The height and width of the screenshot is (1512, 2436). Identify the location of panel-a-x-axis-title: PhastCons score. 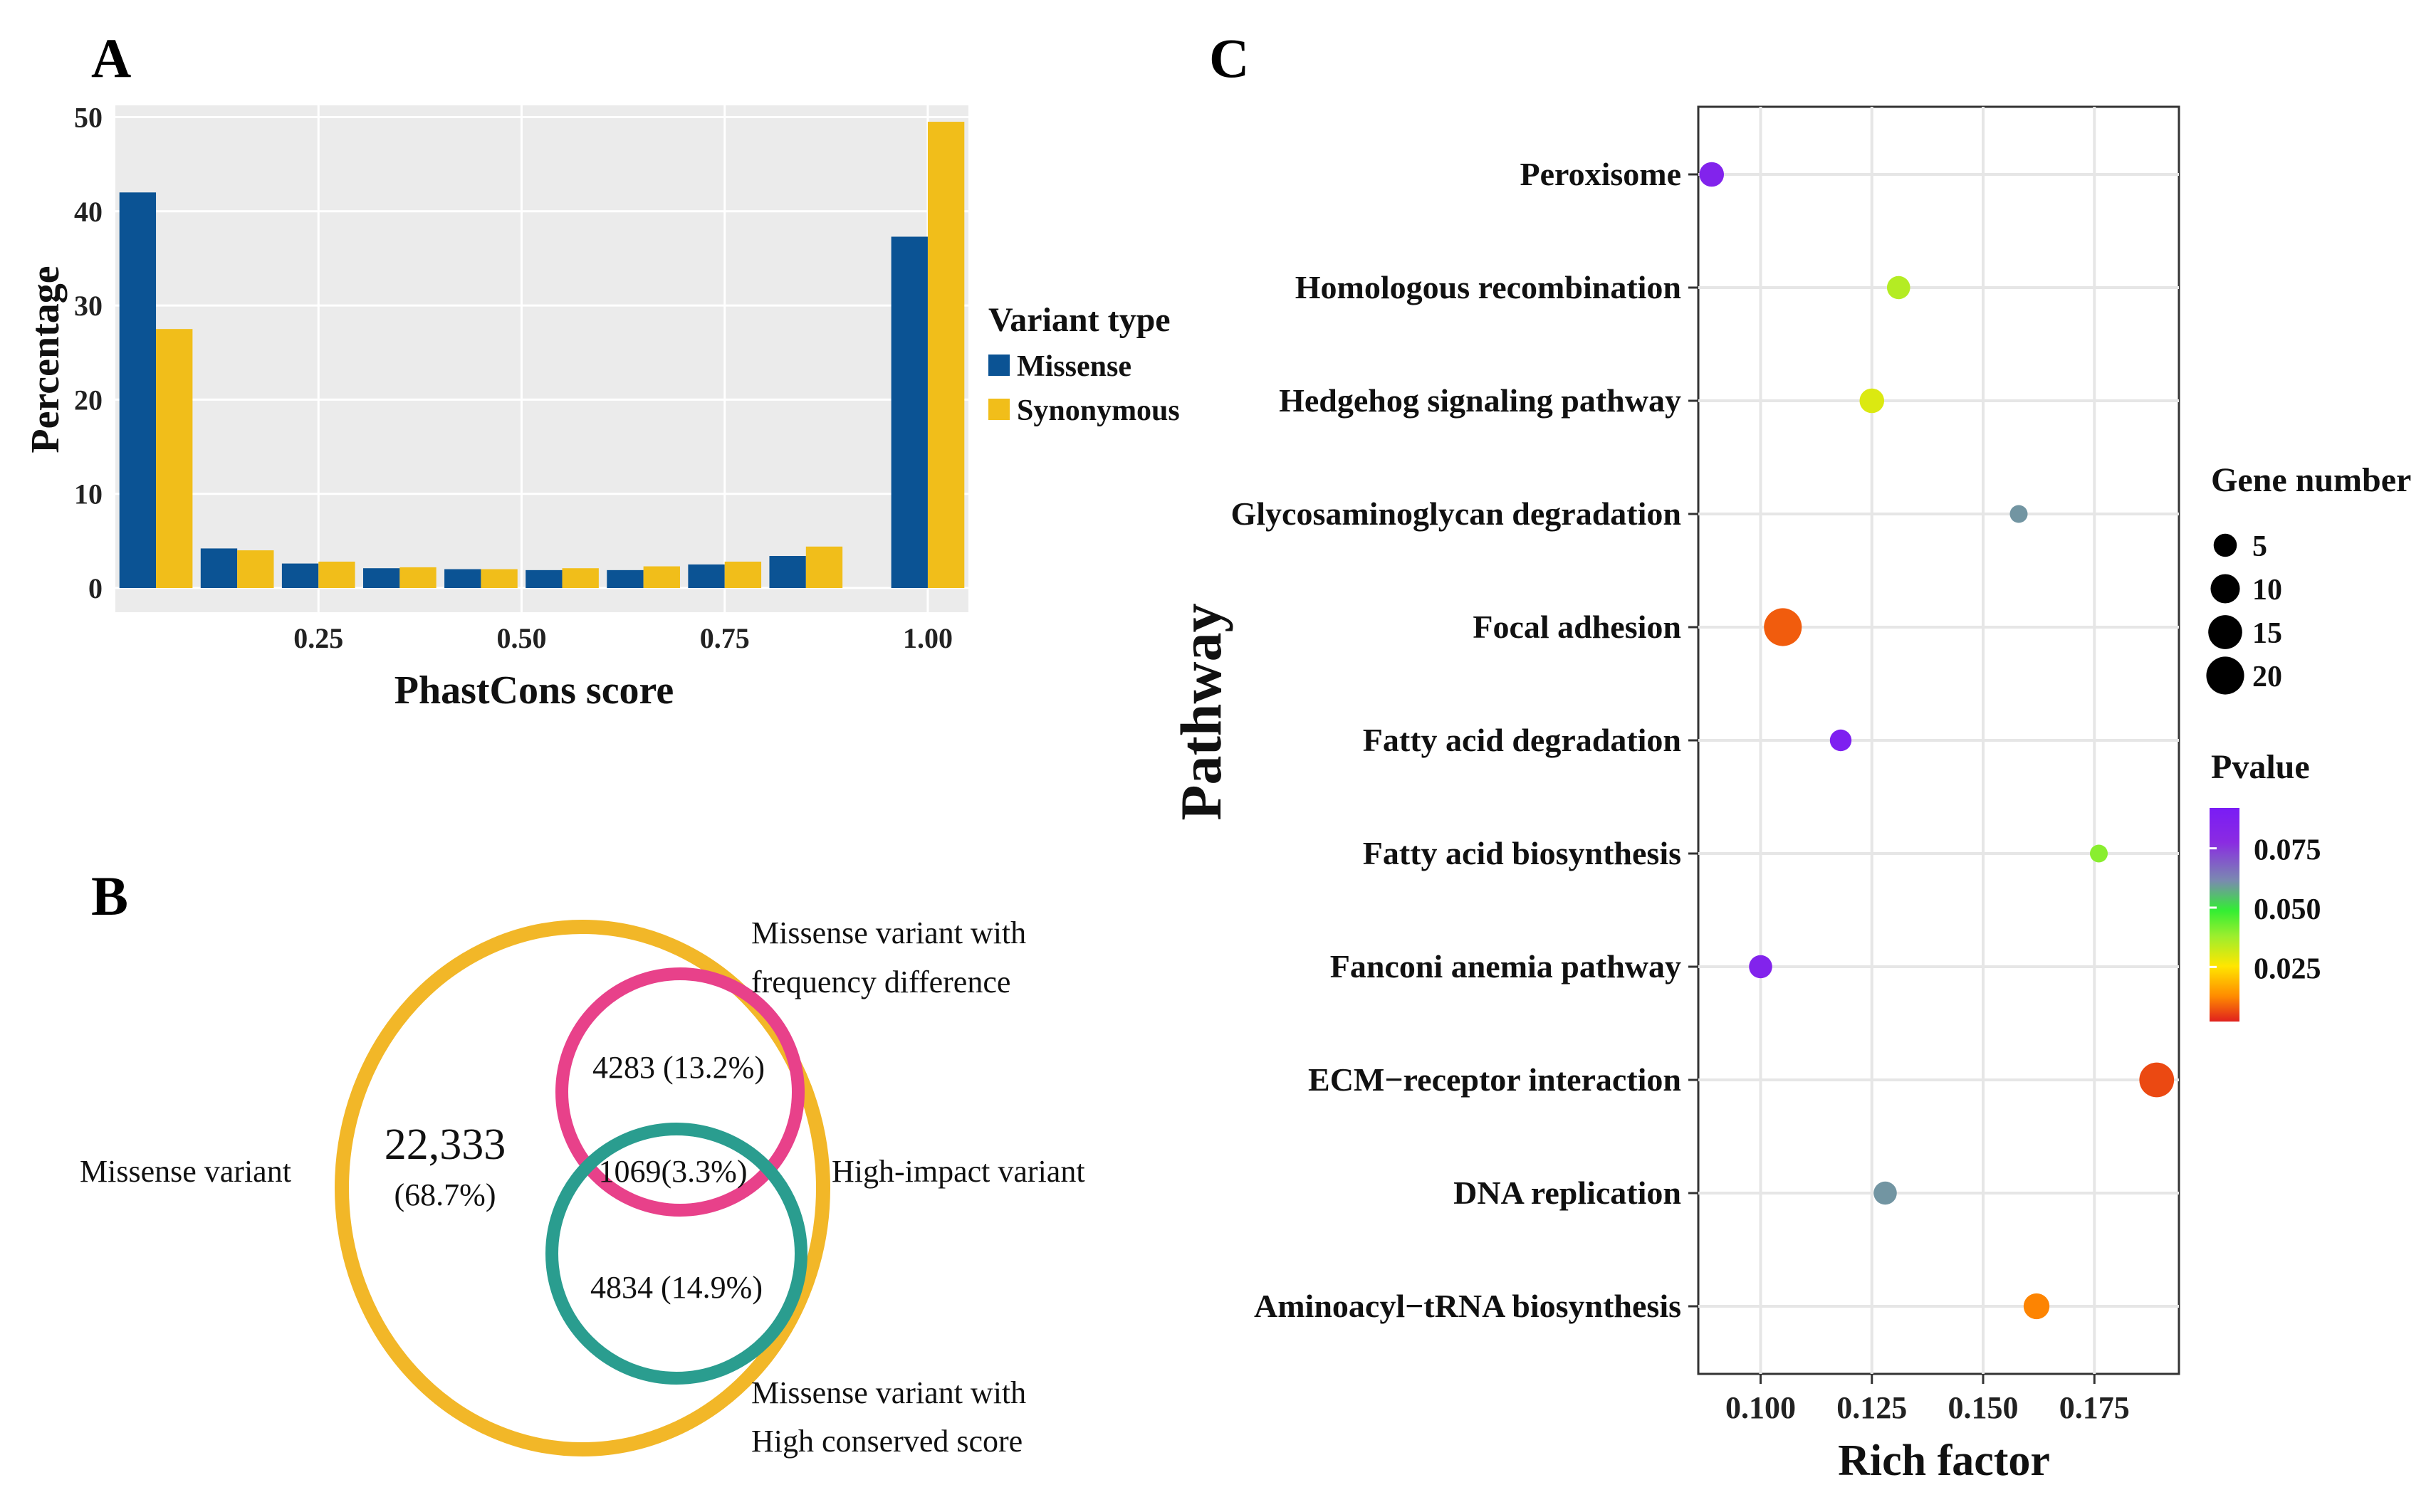
(534, 690).